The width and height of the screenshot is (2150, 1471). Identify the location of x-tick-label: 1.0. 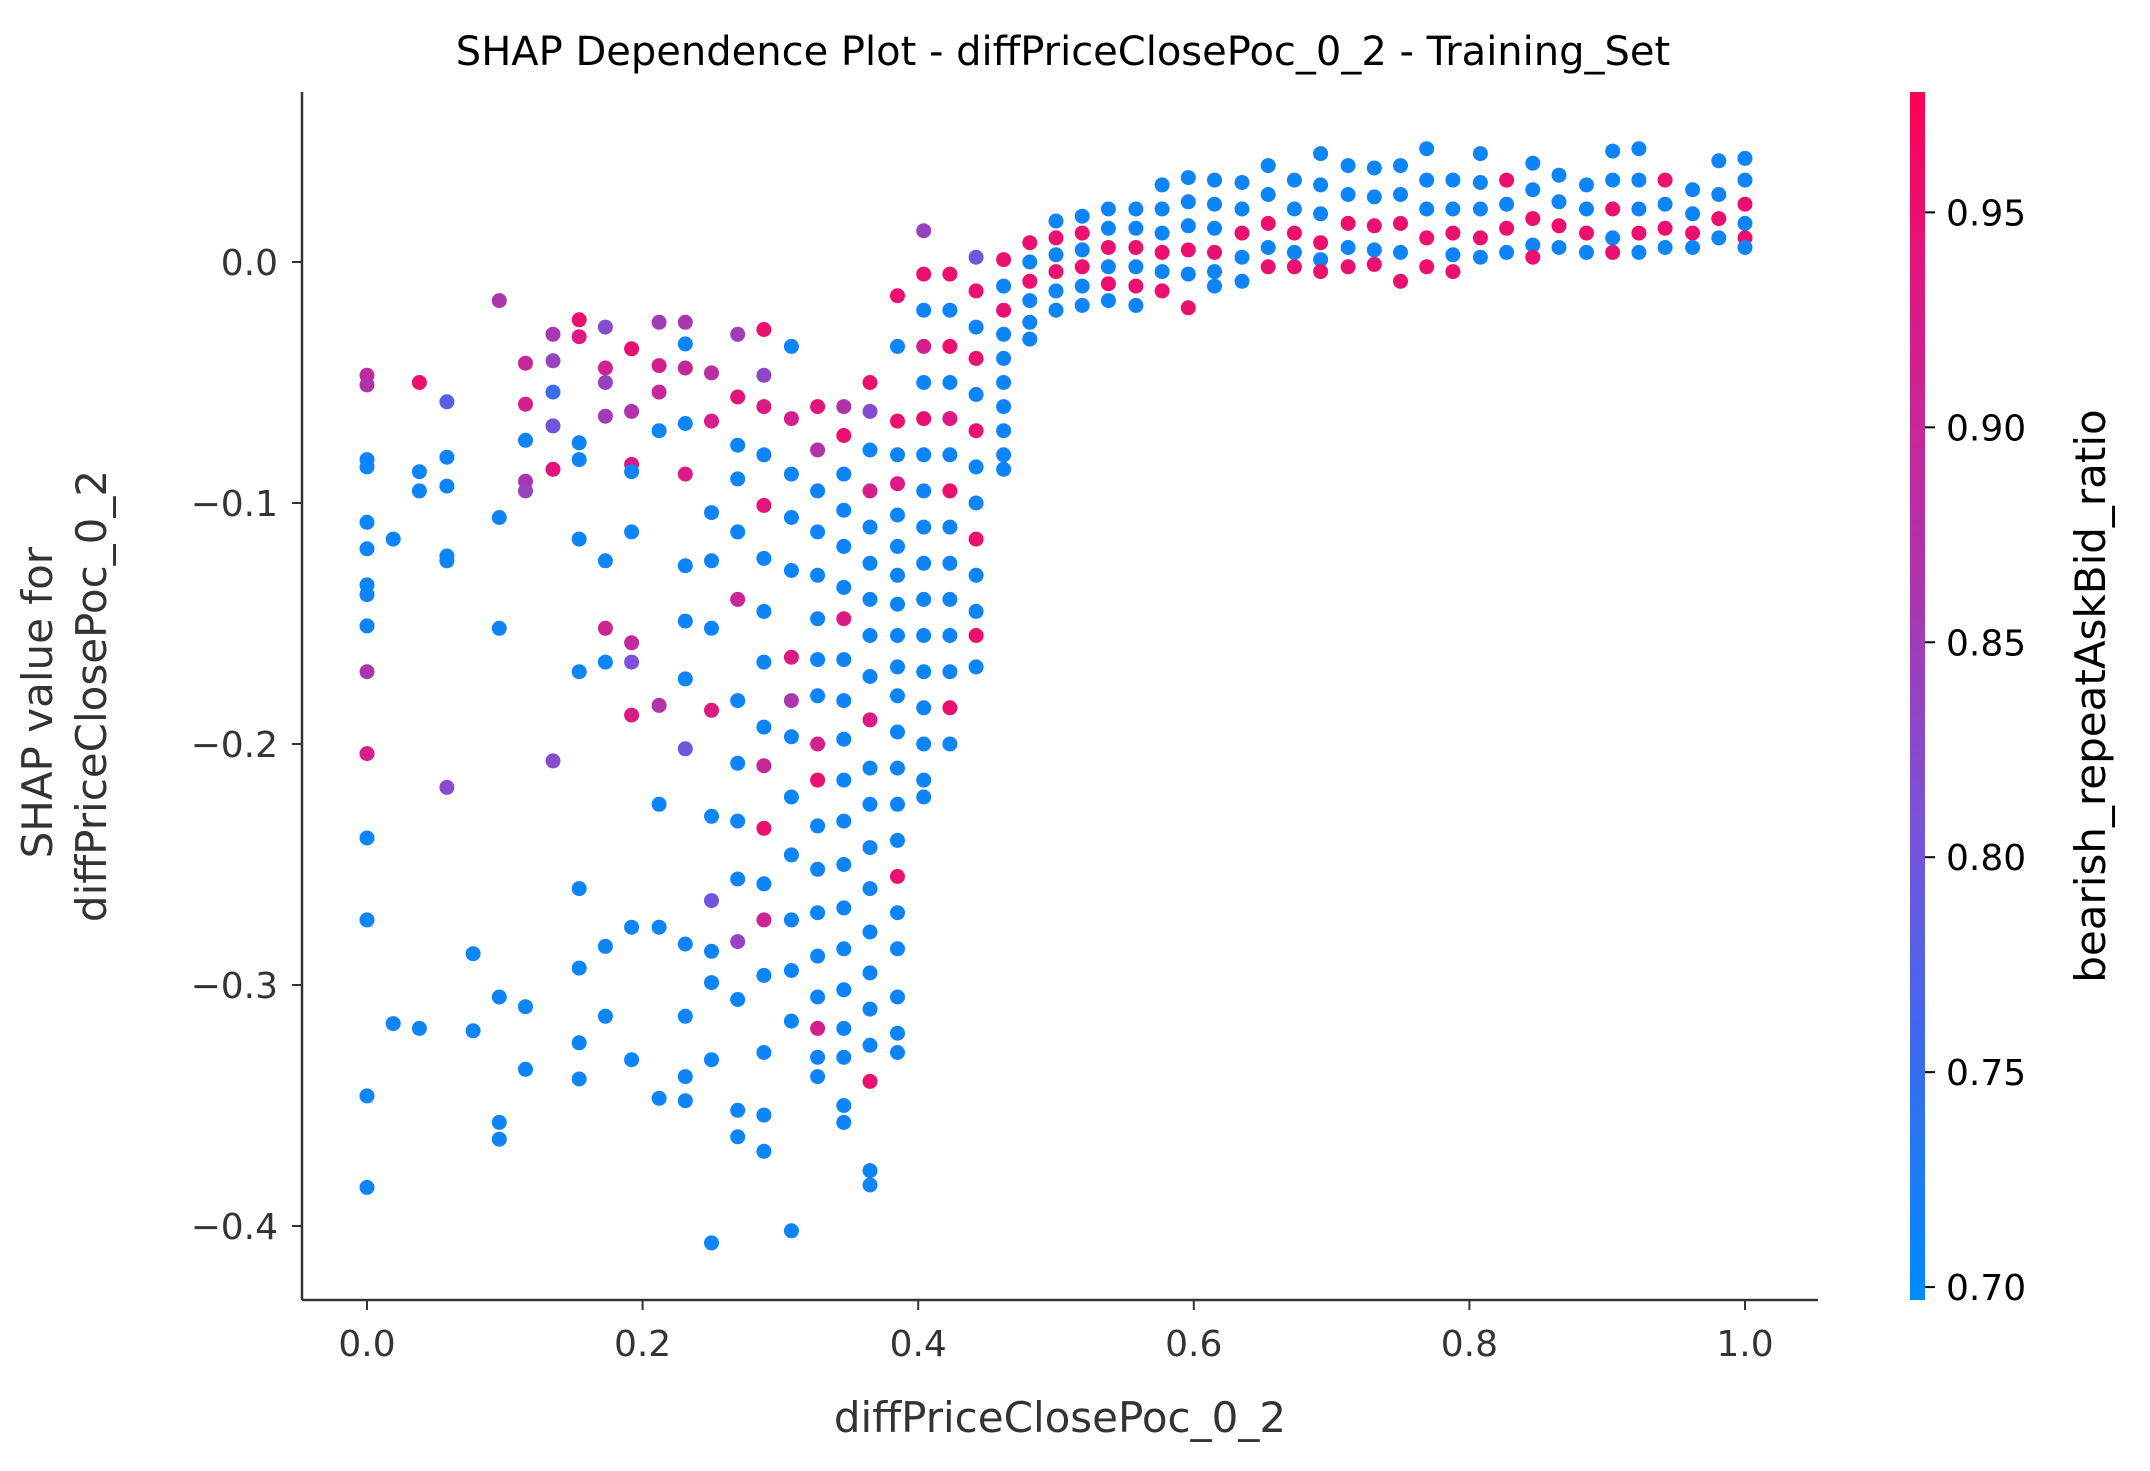
(1744, 1344).